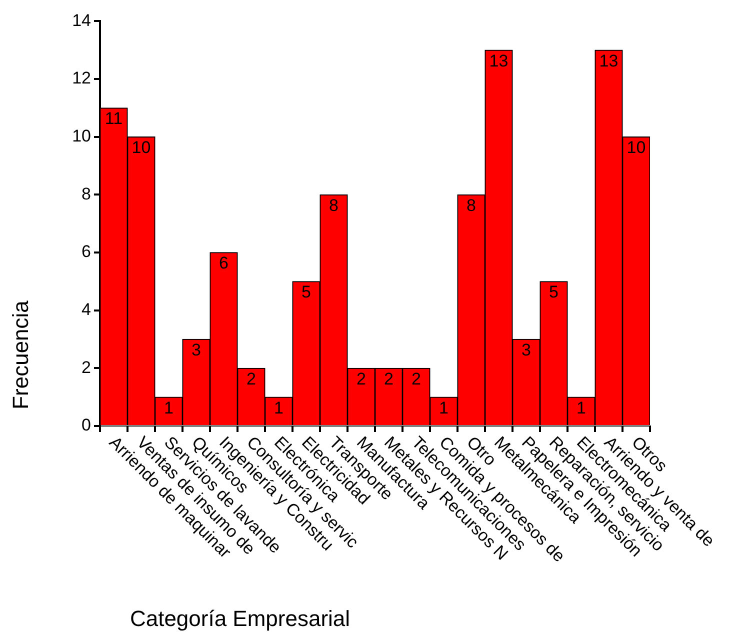  What do you see at coordinates (81, 20) in the screenshot?
I see `y-tick-label: 14` at bounding box center [81, 20].